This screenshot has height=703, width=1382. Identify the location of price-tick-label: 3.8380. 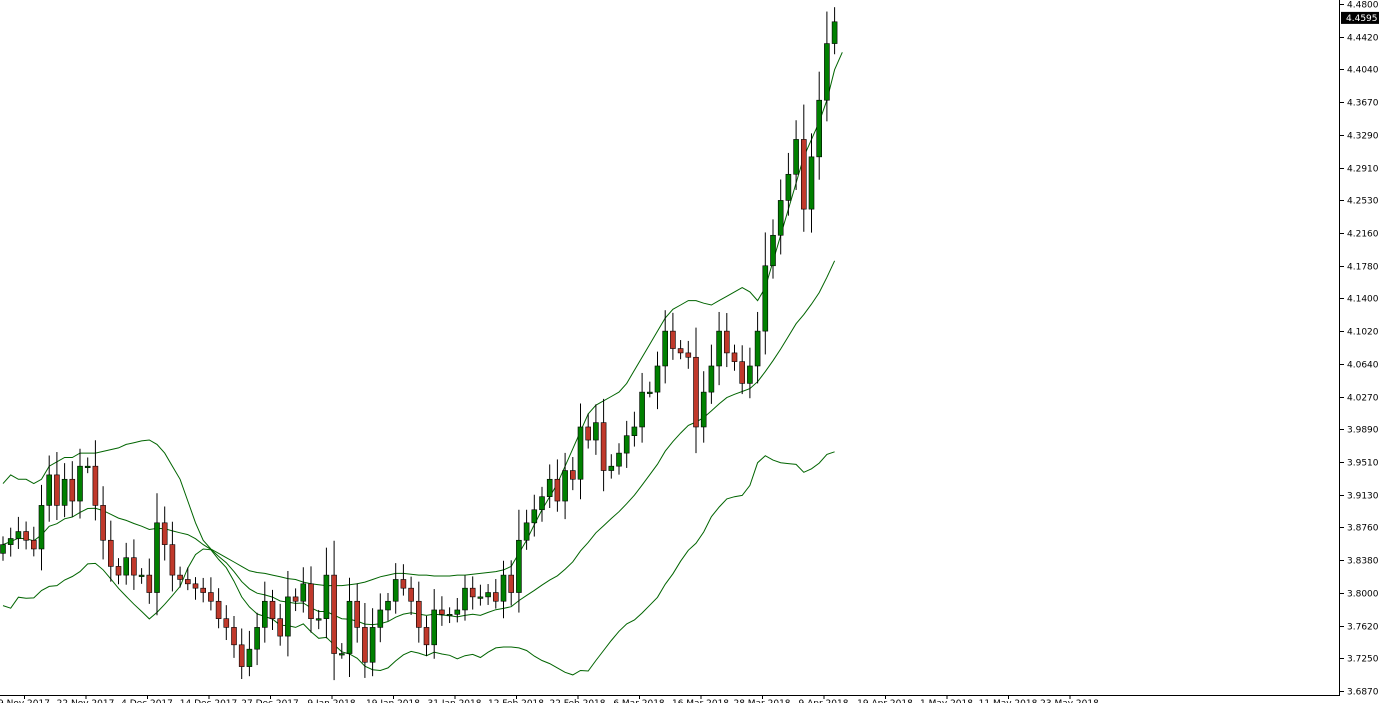
(1363, 562).